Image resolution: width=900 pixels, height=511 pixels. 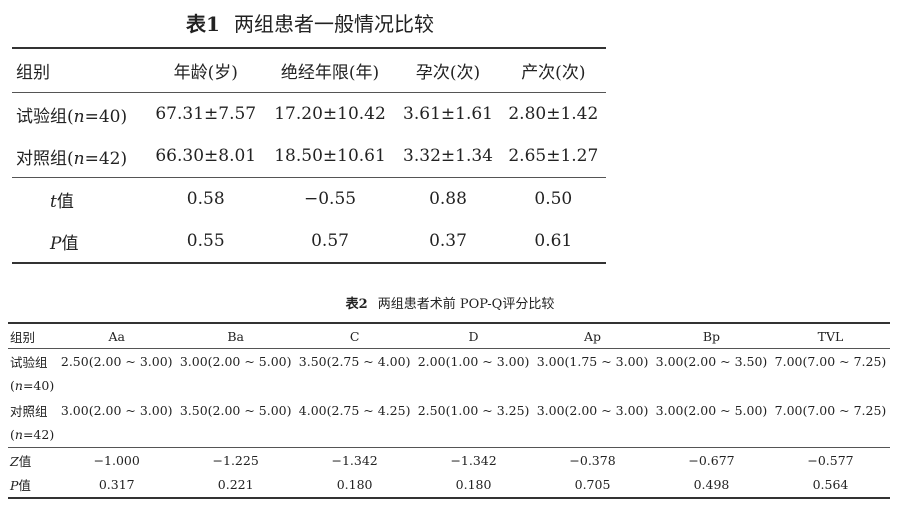 What do you see at coordinates (448, 114) in the screenshot?
I see `value-cell: 3.61±1.61` at bounding box center [448, 114].